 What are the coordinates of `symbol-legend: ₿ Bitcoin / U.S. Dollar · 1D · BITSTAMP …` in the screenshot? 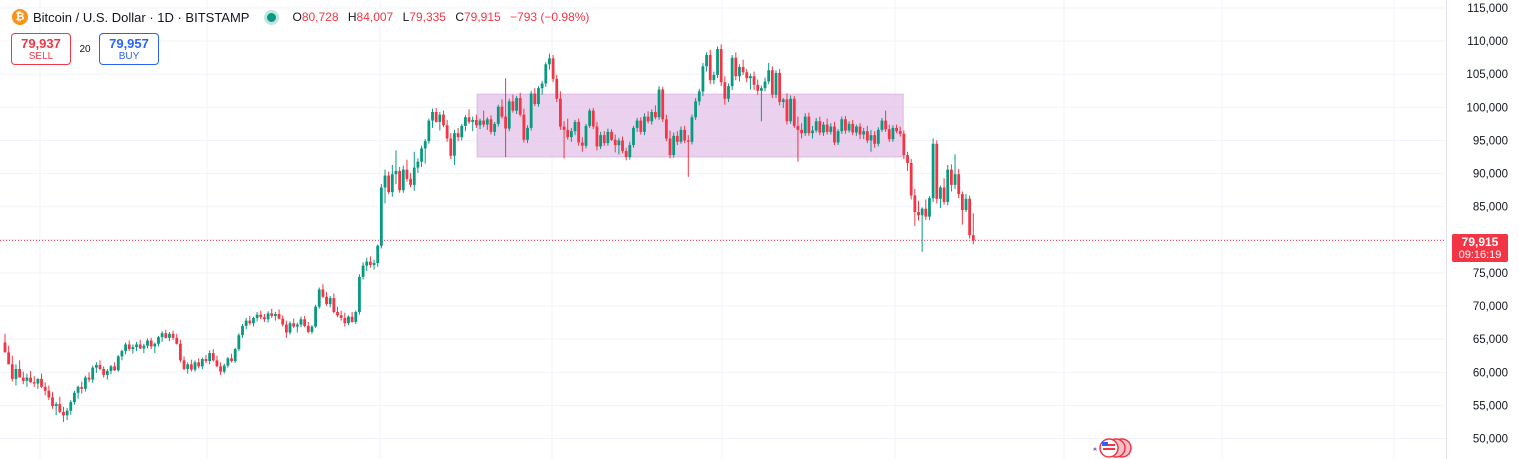 It's located at (303, 17).